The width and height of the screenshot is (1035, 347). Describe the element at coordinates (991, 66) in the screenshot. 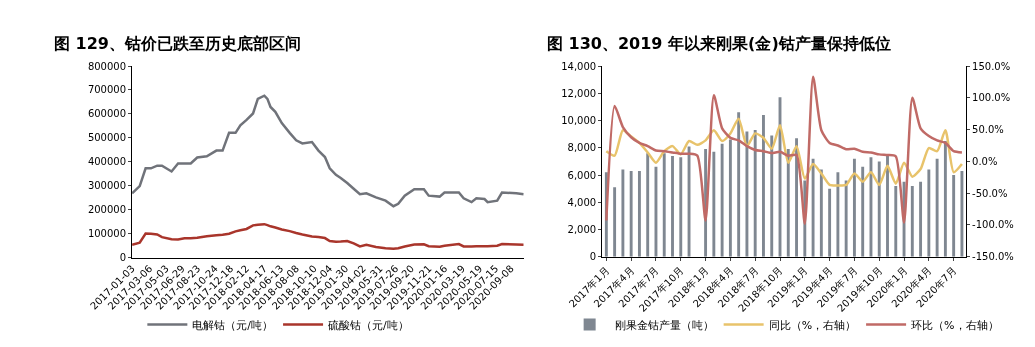

I see `y2-tick-label: 150.0%` at that location.